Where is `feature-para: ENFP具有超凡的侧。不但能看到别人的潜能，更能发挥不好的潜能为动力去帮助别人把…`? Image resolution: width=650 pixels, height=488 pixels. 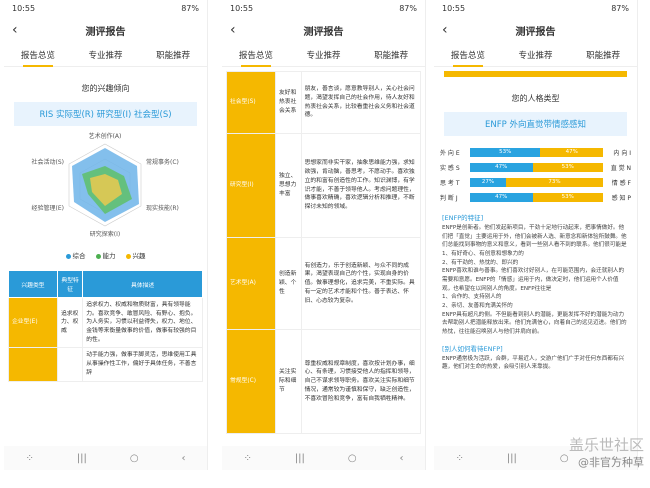 feature-para: ENFP具有超凡的侧。不但能看到别人的潜能，更能发挥不好的潜能为动力去帮助别人把… is located at coordinates (534, 323).